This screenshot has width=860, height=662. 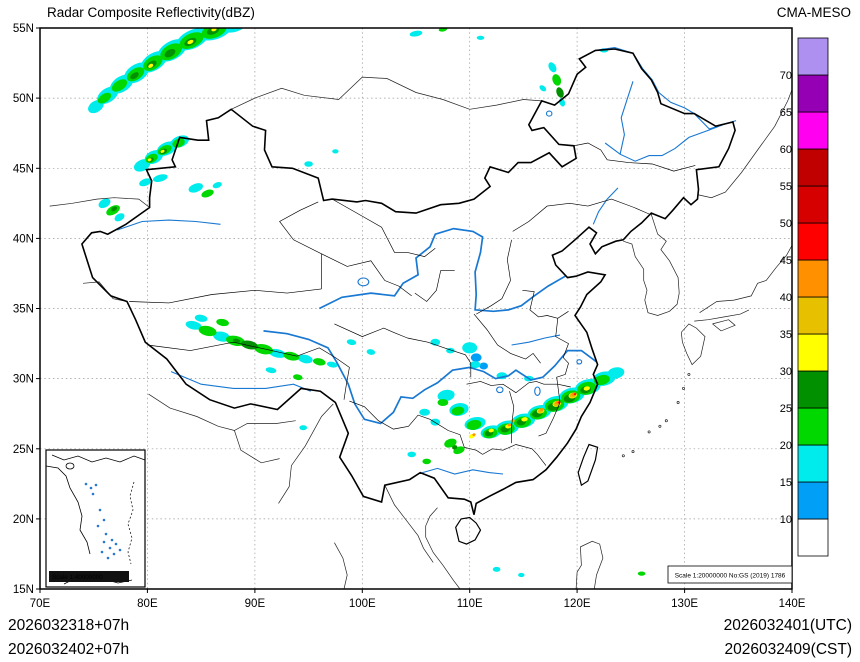 What do you see at coordinates (69, 625) in the screenshot?
I see `footer-init-time-utc: 2026032318+07h` at bounding box center [69, 625].